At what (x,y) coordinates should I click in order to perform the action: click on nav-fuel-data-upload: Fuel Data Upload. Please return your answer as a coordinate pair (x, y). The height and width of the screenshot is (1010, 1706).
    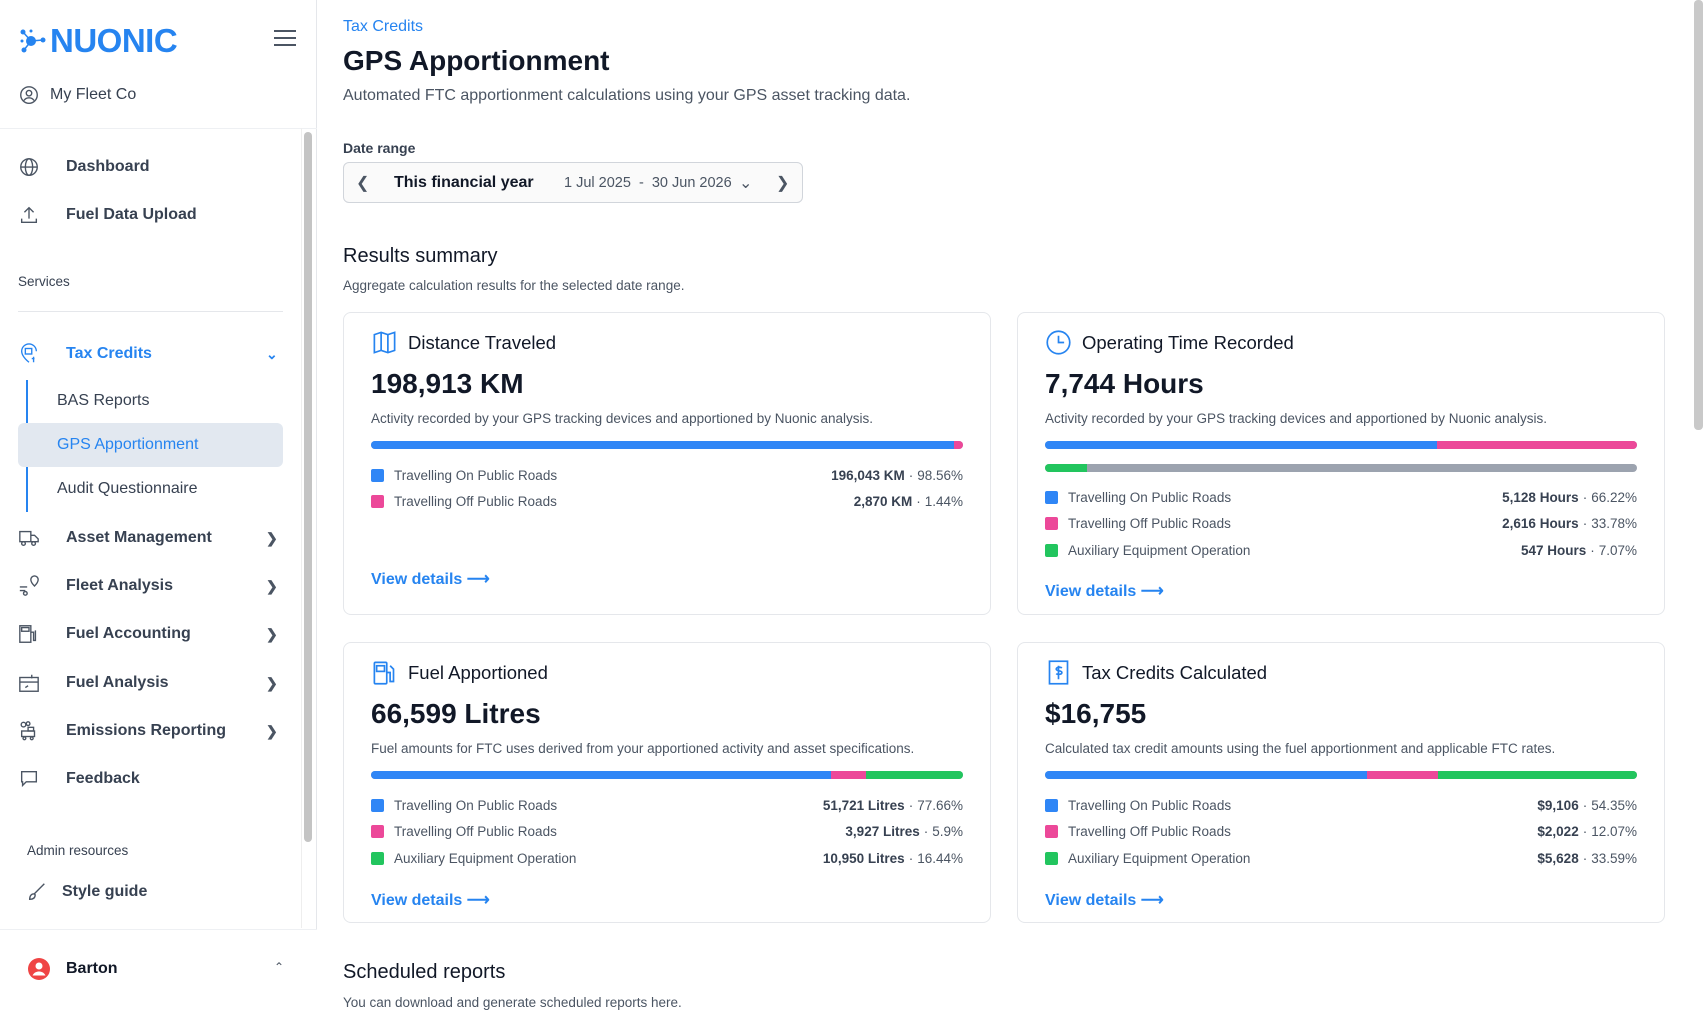
    Looking at the image, I should click on (150, 215).